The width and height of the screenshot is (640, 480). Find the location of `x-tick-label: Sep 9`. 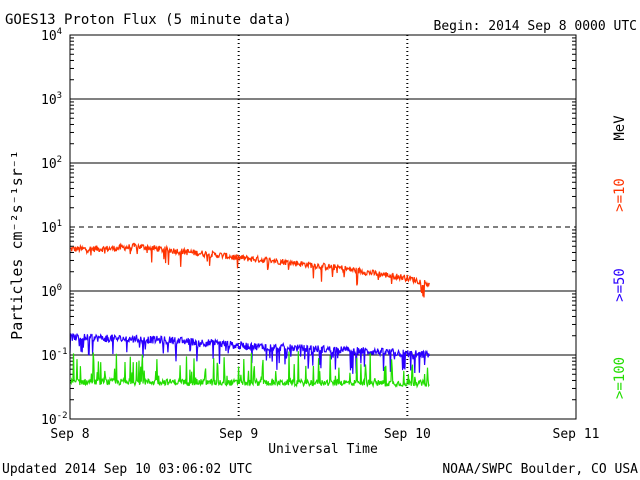

x-tick-label: Sep 9 is located at coordinates (238, 434).